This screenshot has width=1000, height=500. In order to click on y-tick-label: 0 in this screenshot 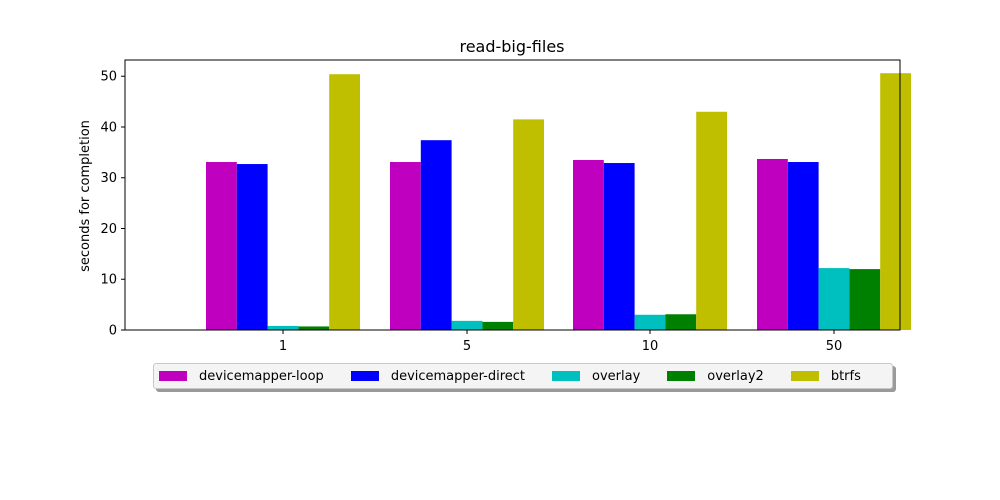, I will do `click(113, 331)`.